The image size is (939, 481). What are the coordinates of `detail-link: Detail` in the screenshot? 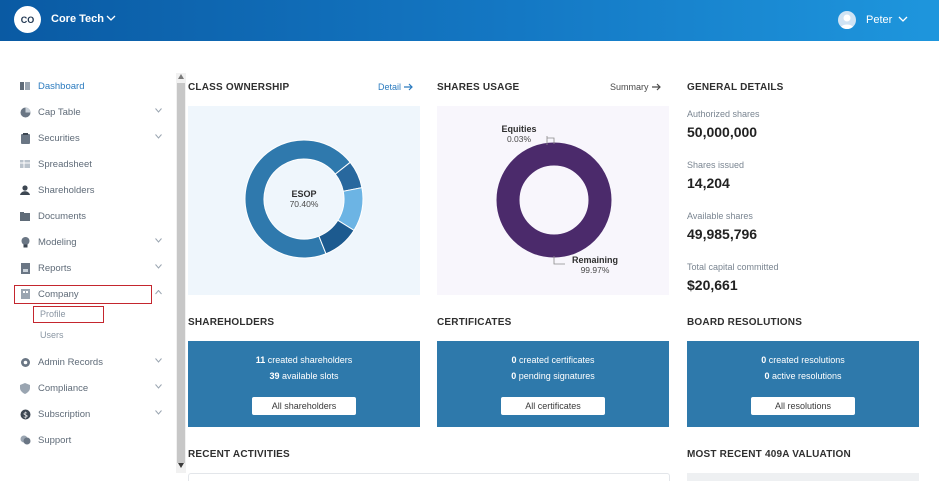 It's located at (396, 87).